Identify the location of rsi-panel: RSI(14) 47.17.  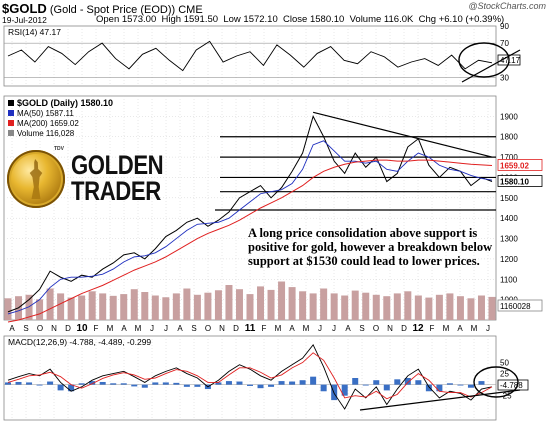
(250, 49).